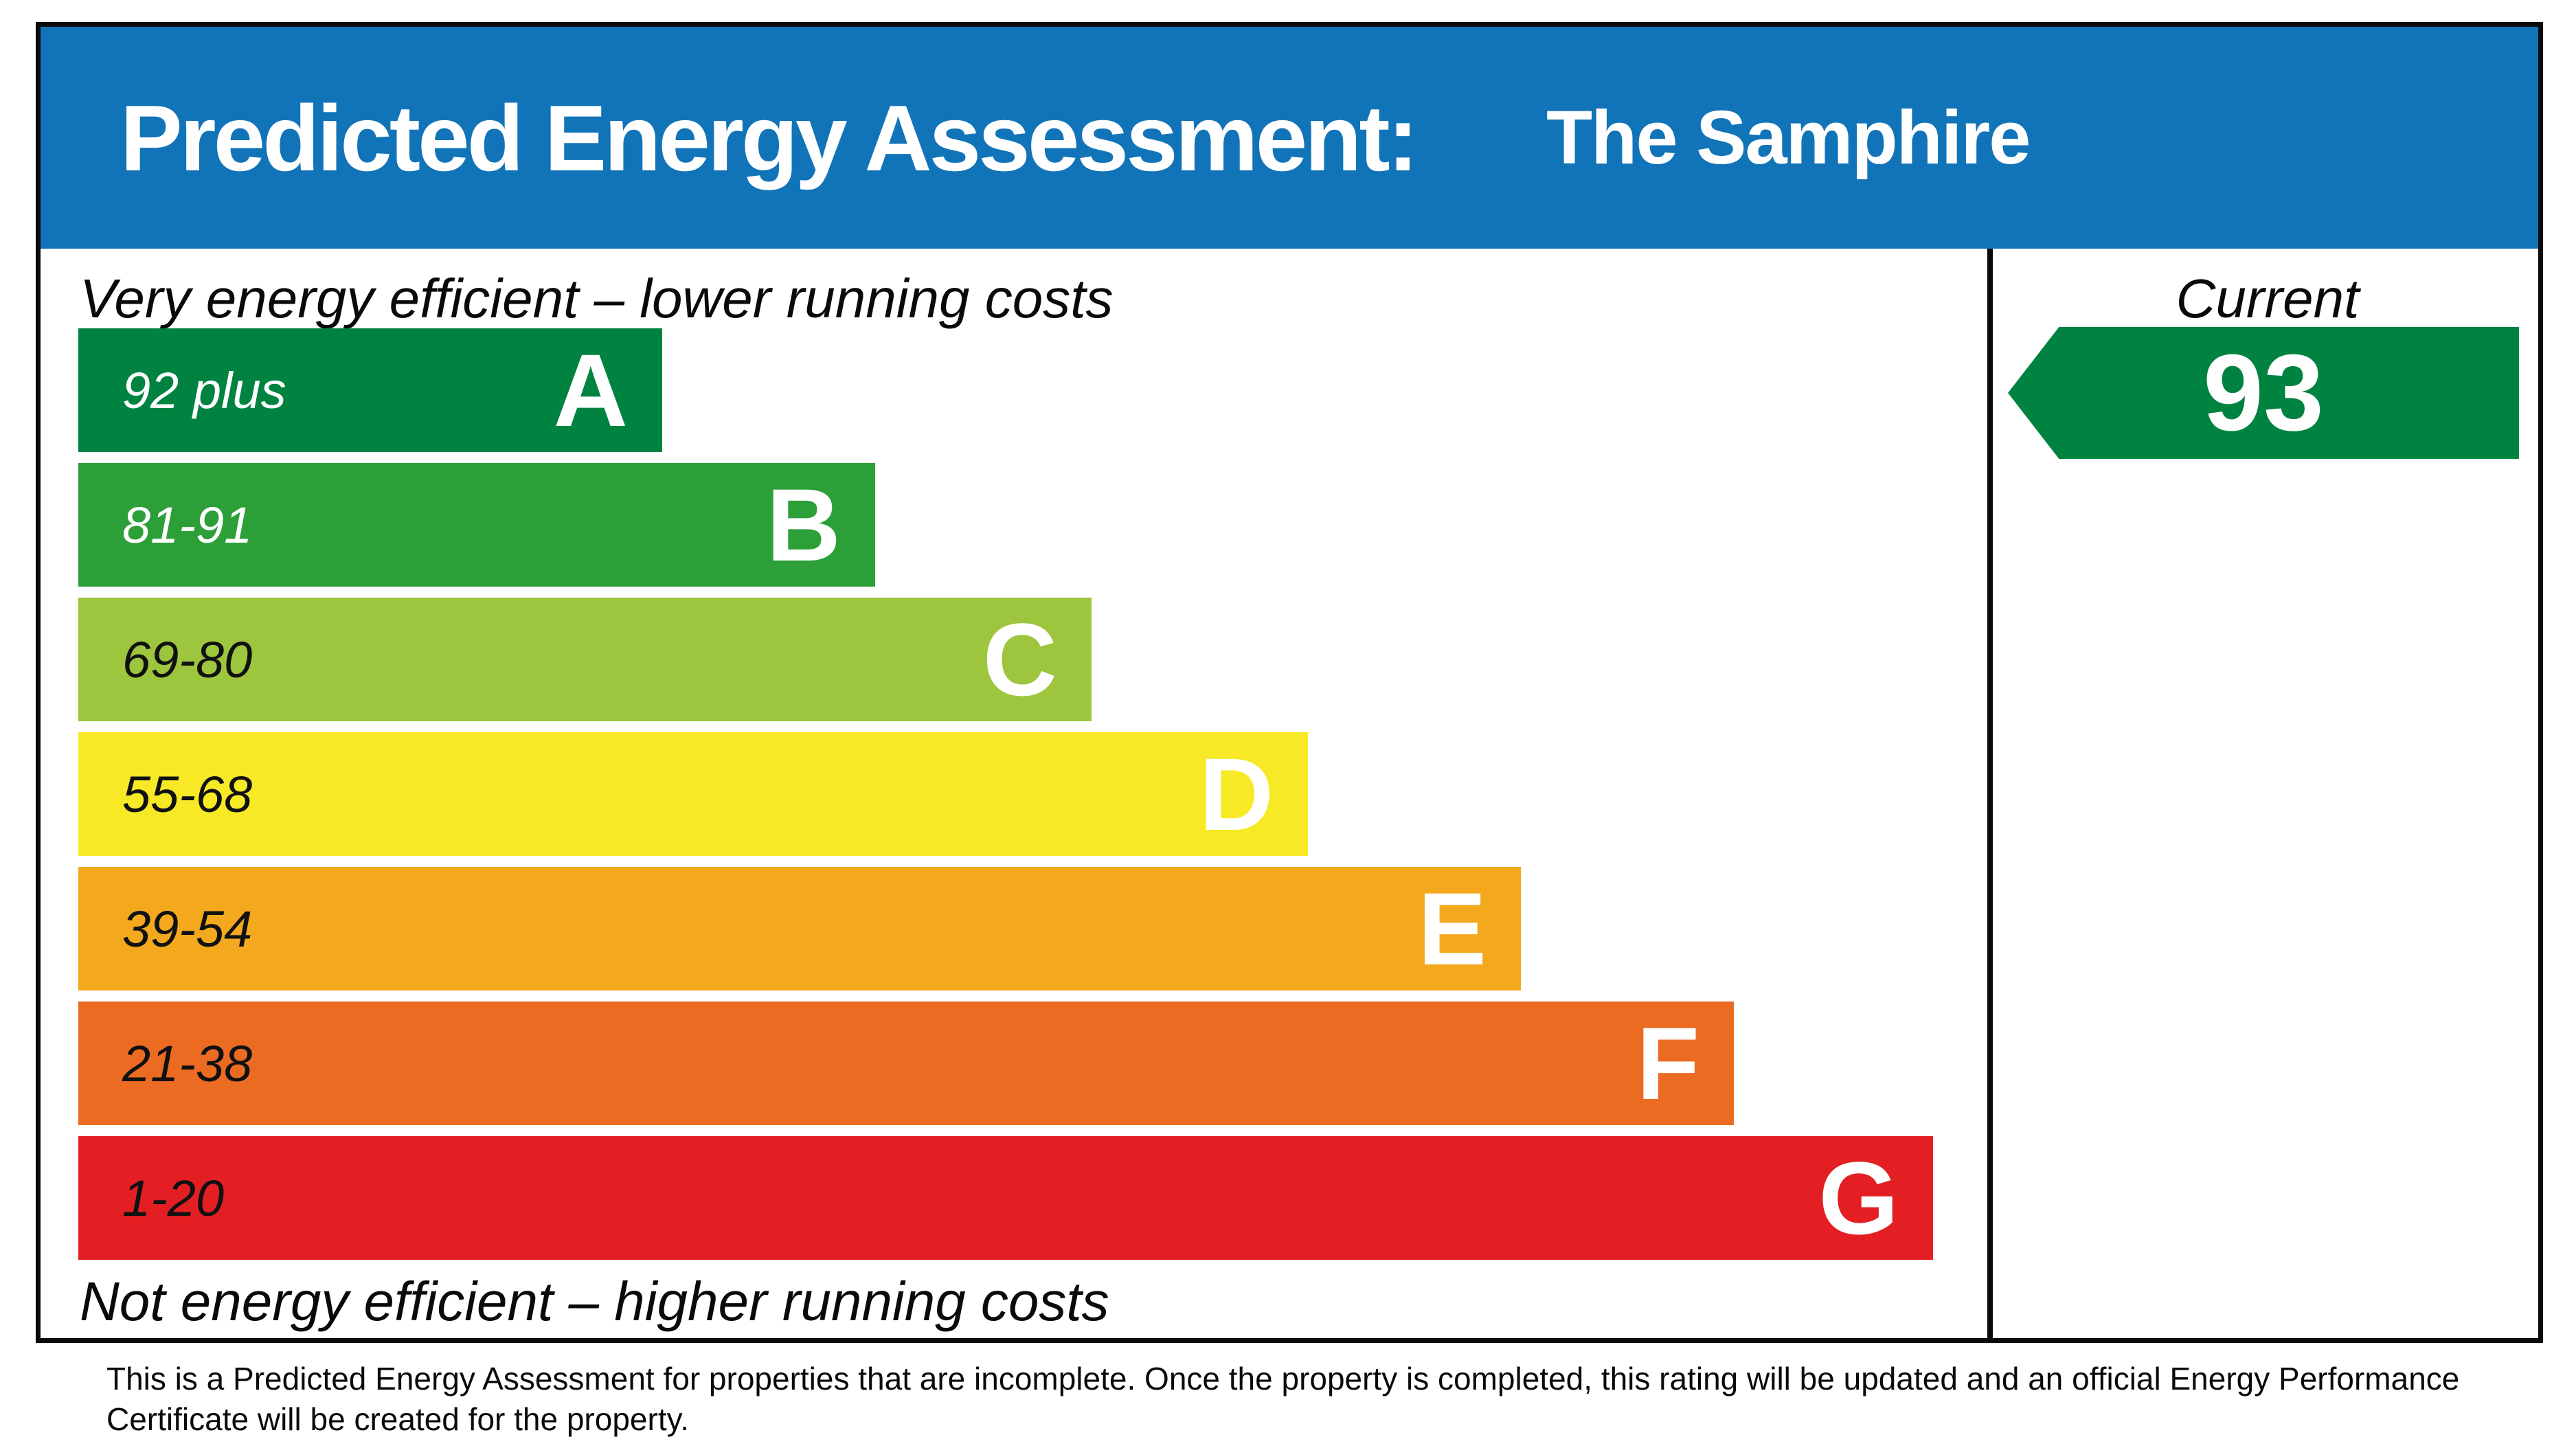 The image size is (2576, 1448). Describe the element at coordinates (173, 1198) in the screenshot. I see `band-g-range-label: 1-20` at that location.